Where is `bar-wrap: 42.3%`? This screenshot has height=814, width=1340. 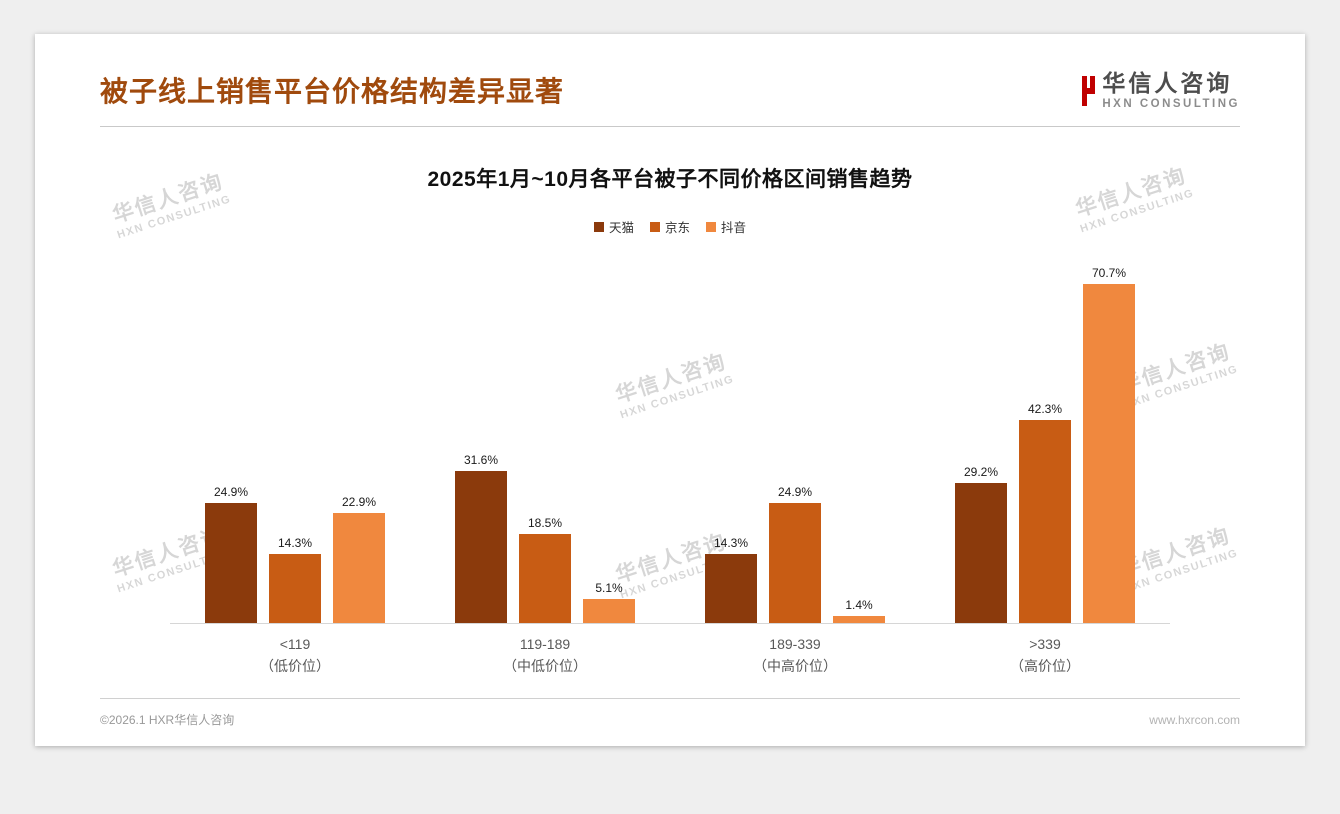 bar-wrap: 42.3% is located at coordinates (1045, 512).